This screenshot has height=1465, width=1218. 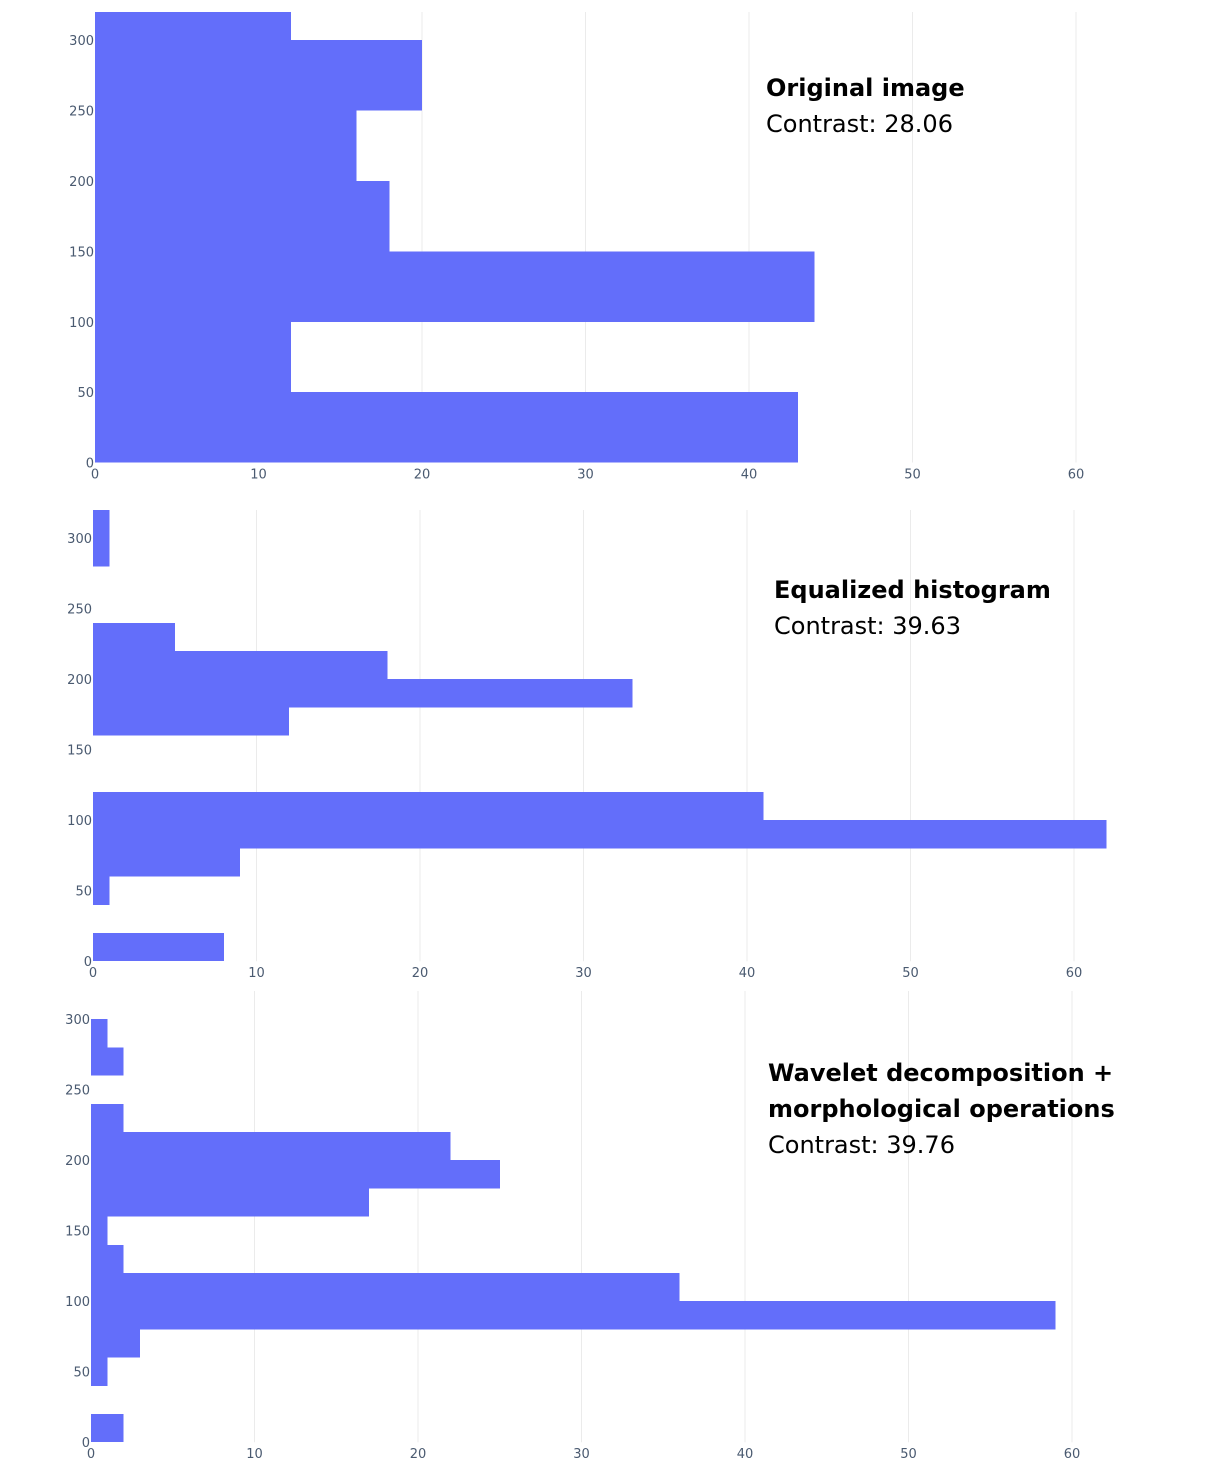 I want to click on annotation-title: Equalized histogram, so click(x=912, y=590).